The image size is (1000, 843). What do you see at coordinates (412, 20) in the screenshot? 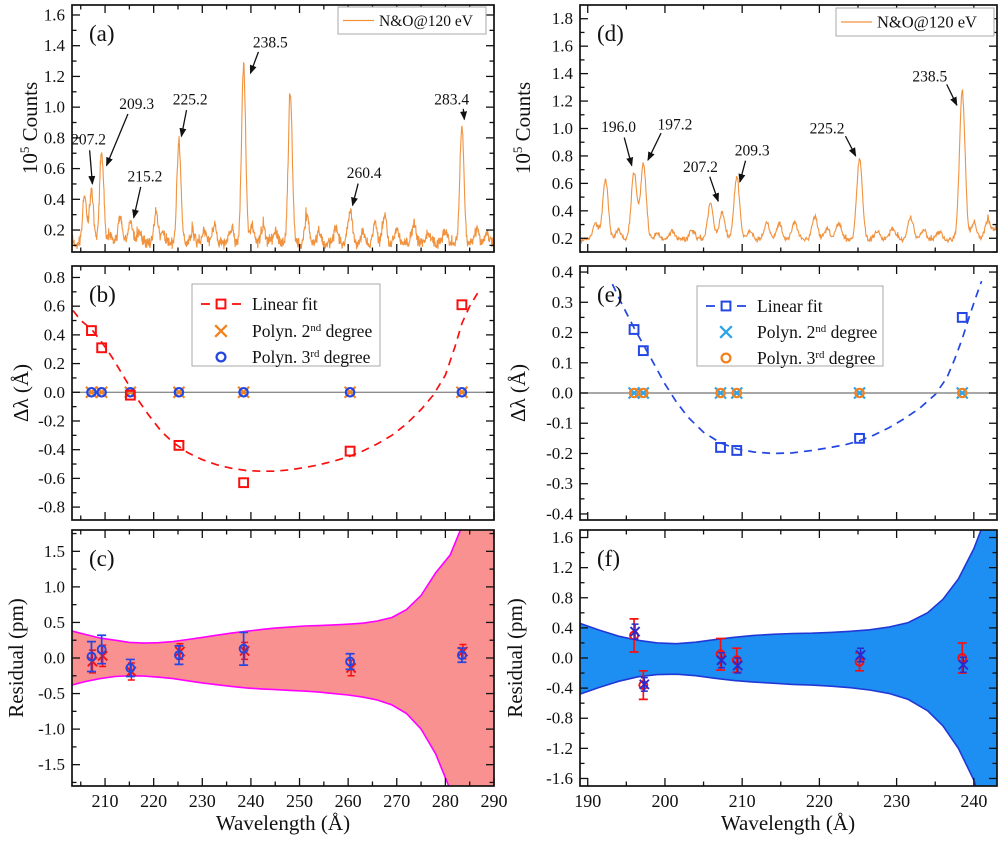
I see `legend-a: N&O@120 eV` at bounding box center [412, 20].